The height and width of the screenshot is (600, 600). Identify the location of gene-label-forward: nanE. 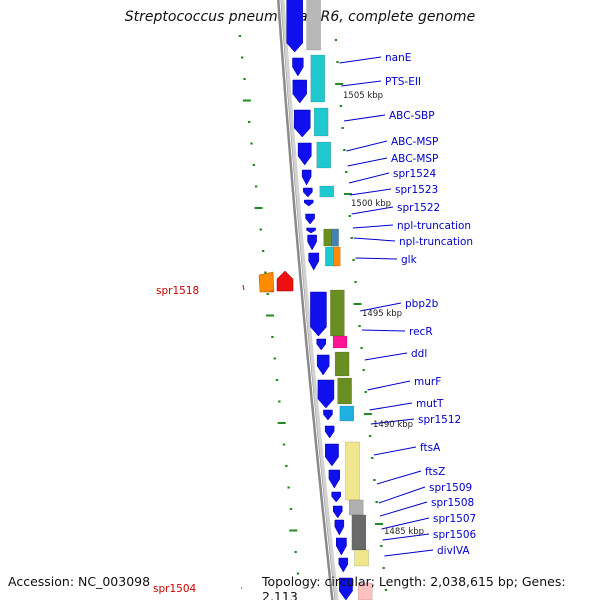
(398, 58).